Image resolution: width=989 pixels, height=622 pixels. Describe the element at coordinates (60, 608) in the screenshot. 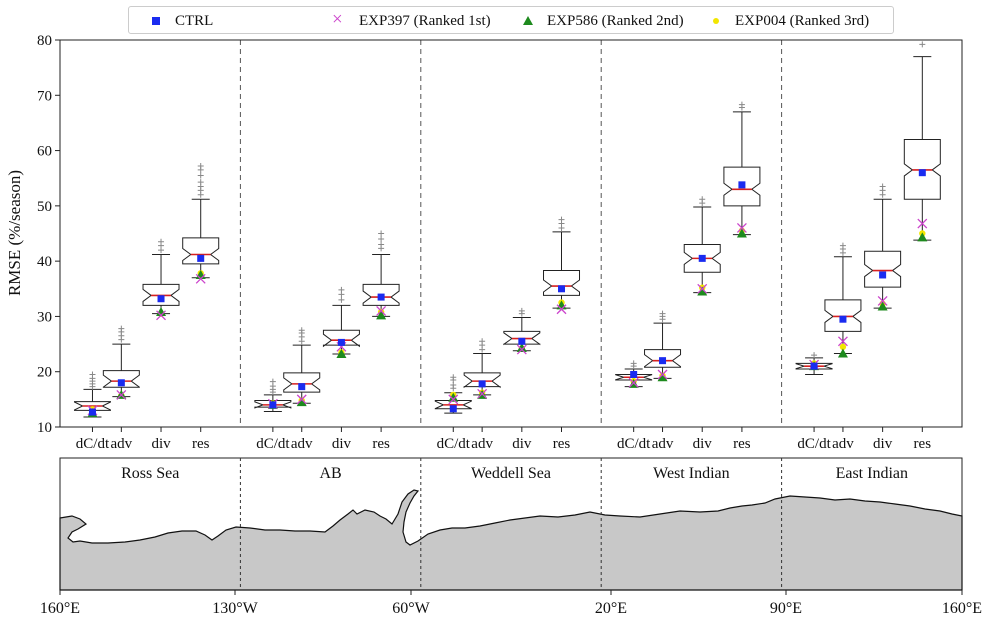

I see `lon-tick-label: 160°E` at that location.